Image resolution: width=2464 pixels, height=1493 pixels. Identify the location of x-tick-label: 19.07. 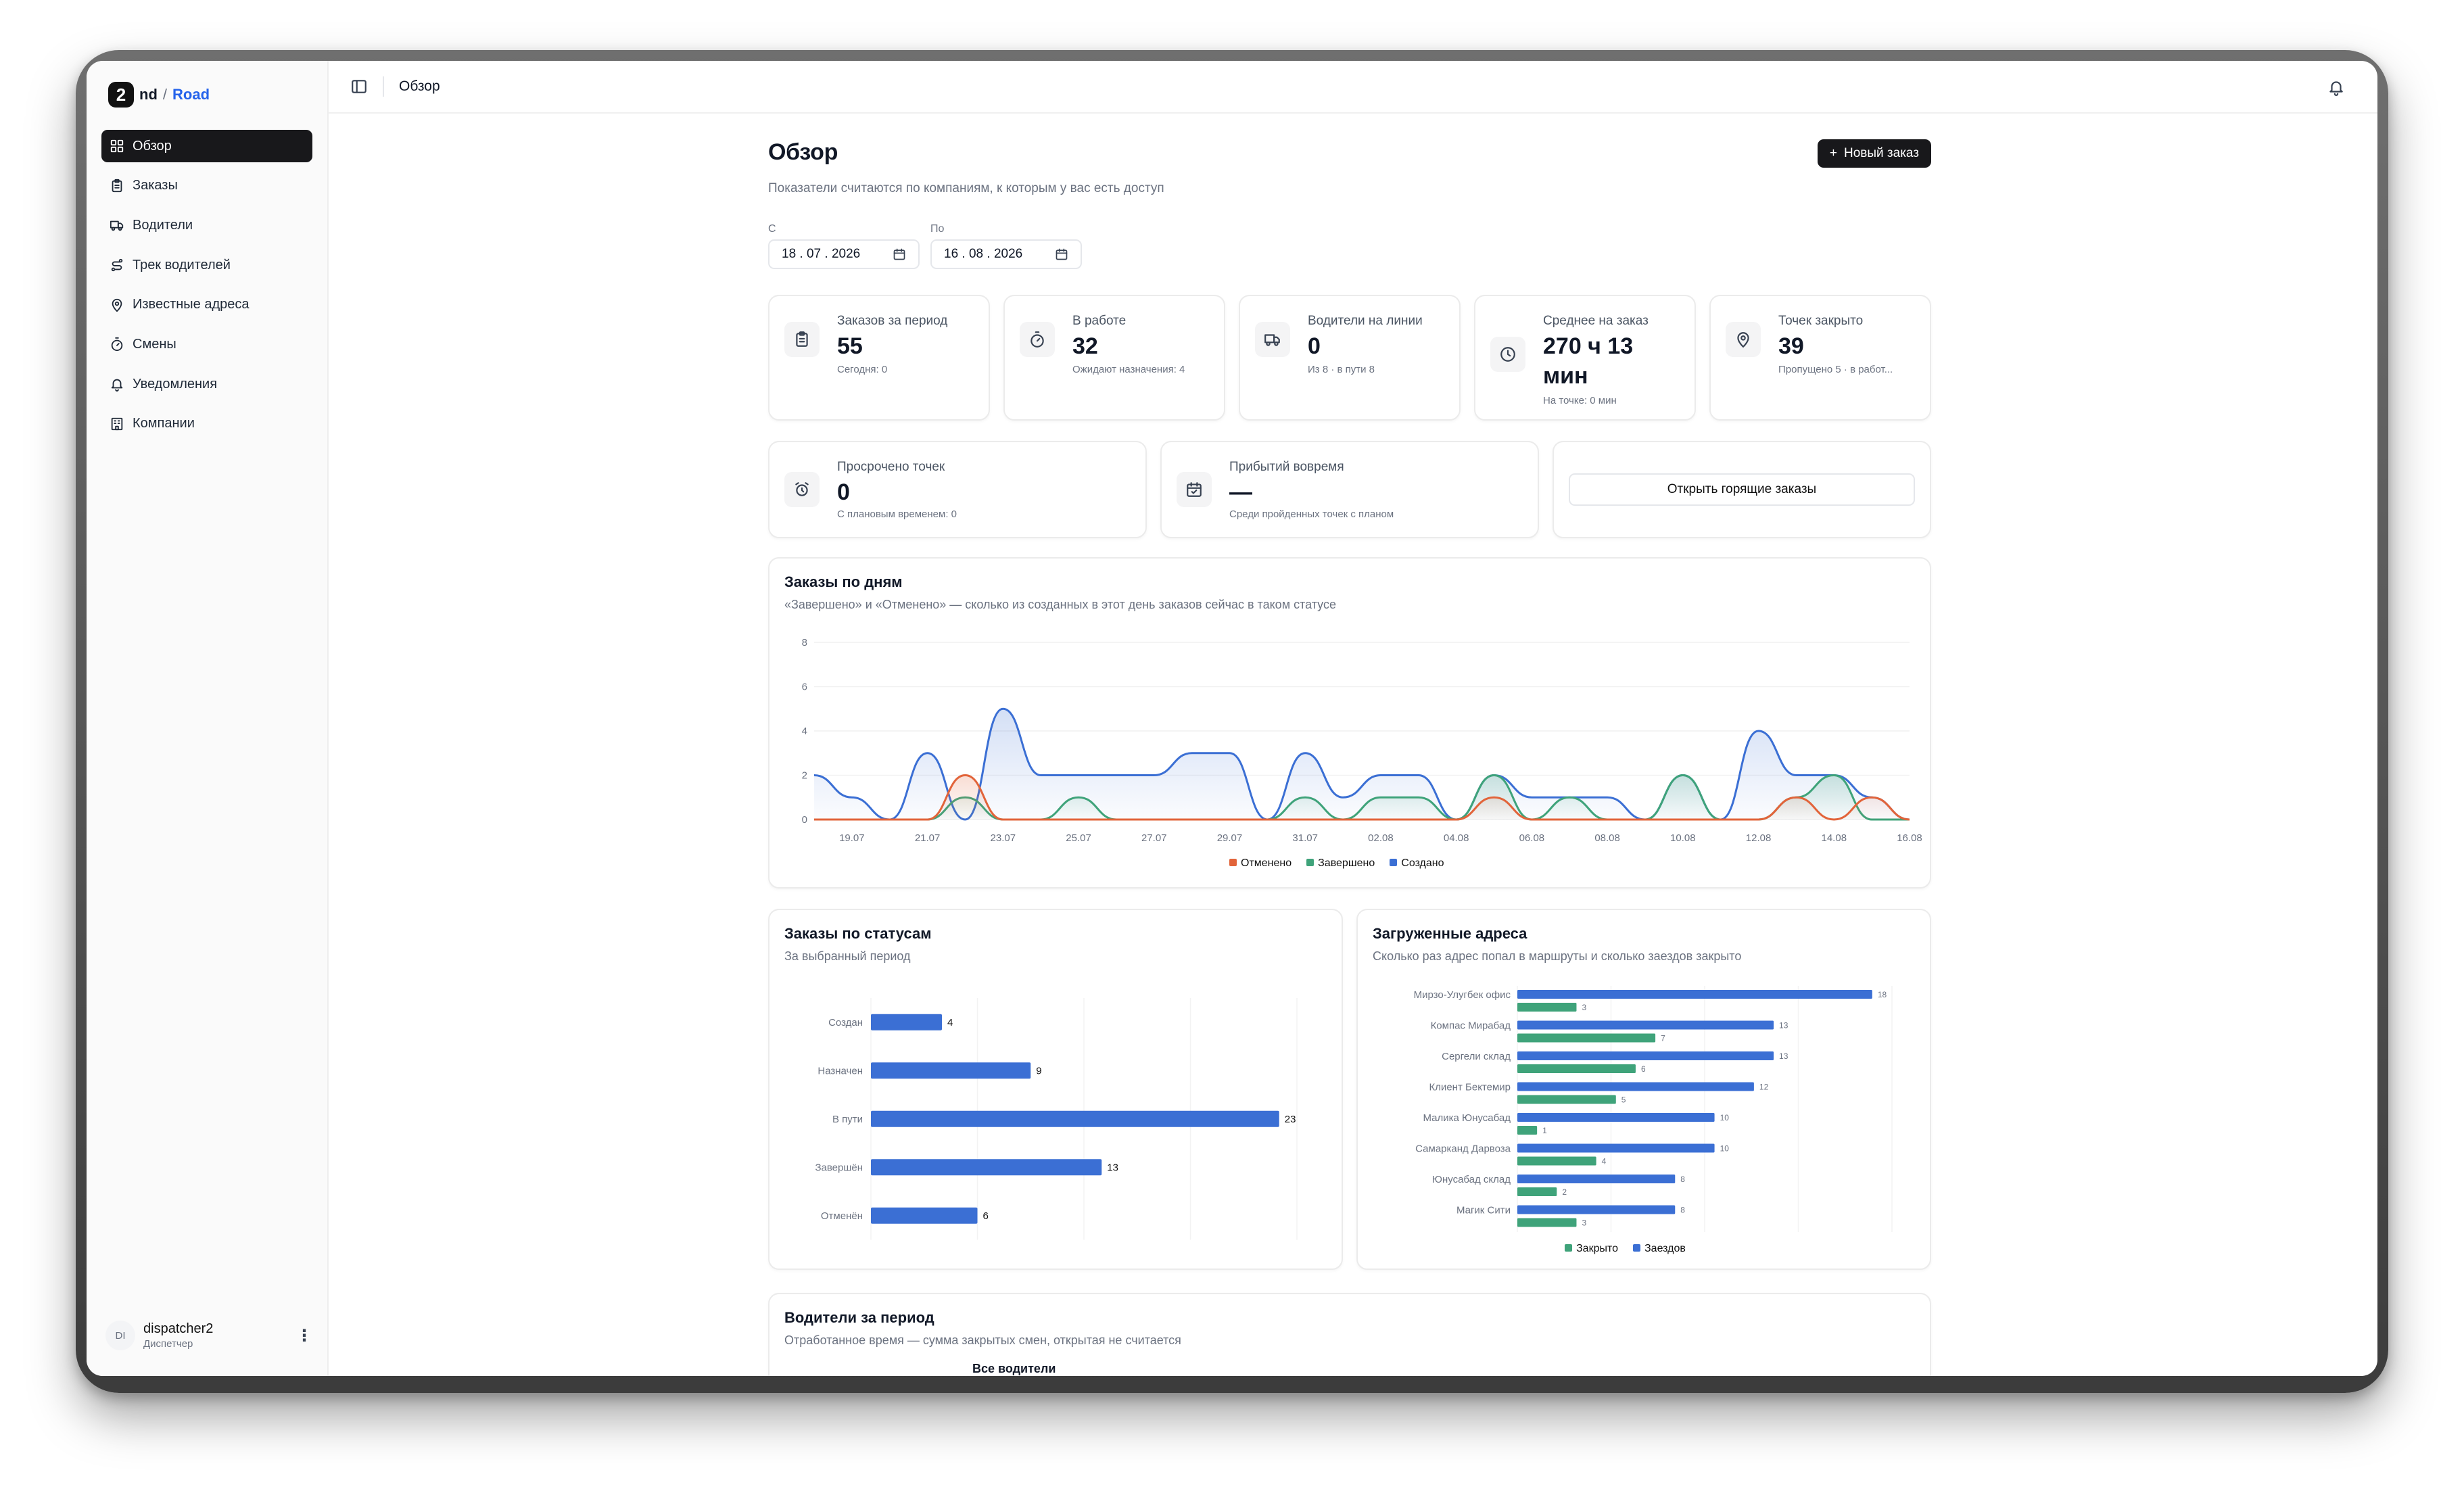
(852, 838).